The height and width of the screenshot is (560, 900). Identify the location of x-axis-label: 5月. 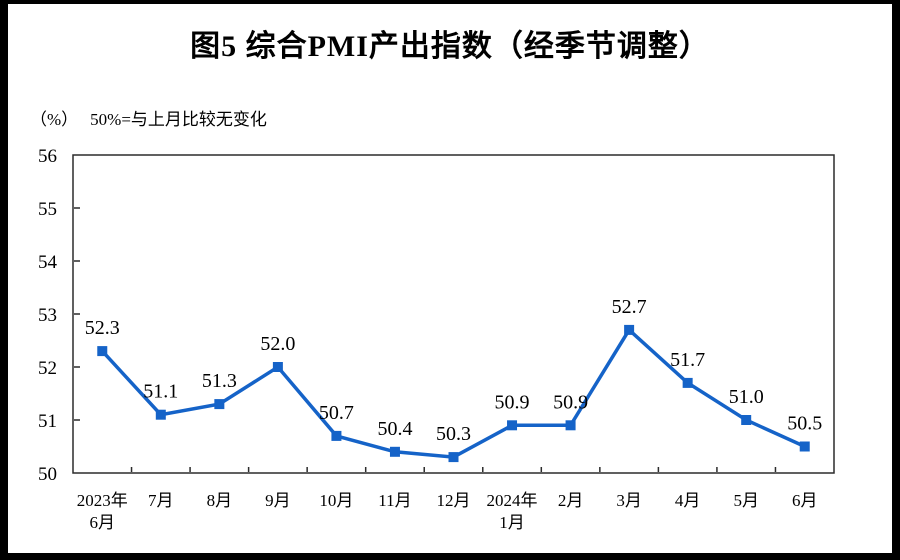
(746, 500).